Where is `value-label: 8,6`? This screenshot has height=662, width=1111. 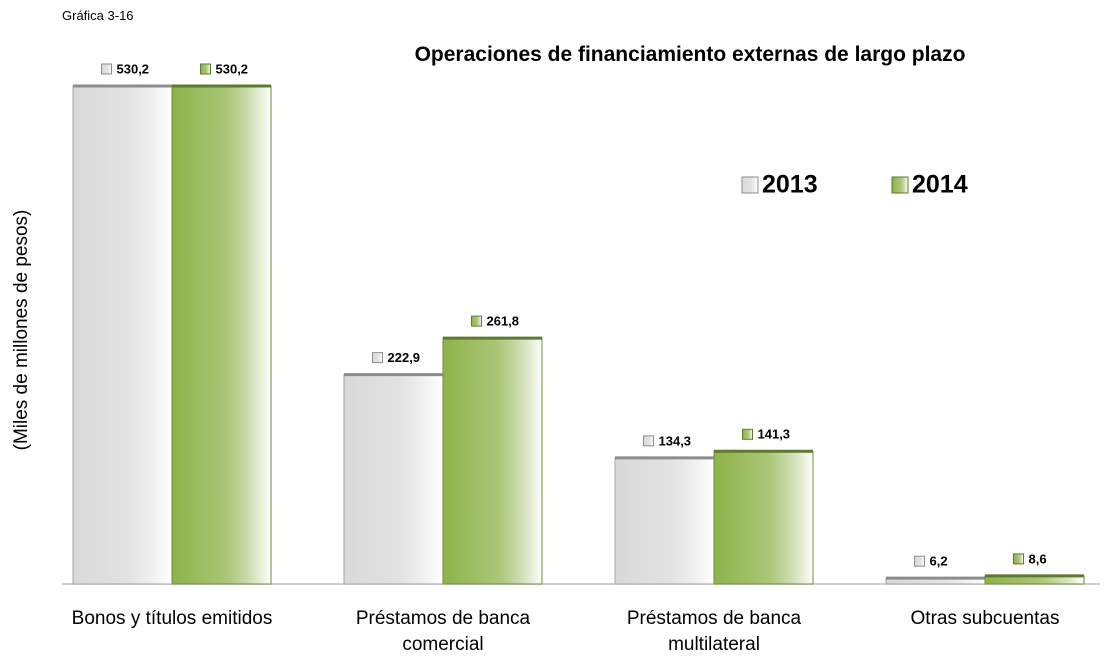 value-label: 8,6 is located at coordinates (1038, 558).